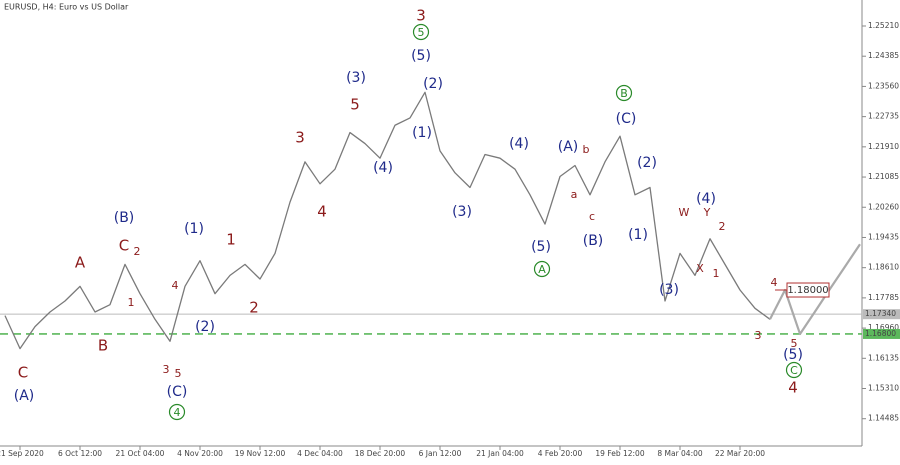 Image resolution: width=900 pixels, height=465 pixels. Describe the element at coordinates (140, 453) in the screenshot. I see `x-tick-label: 21 Oct 04:00` at that location.